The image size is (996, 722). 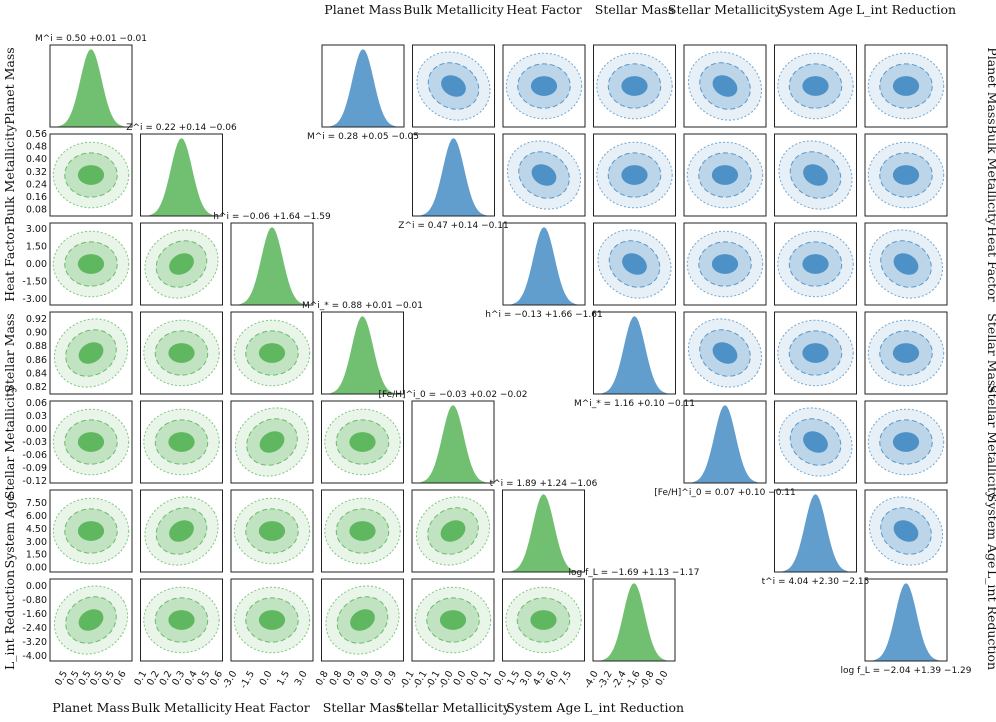 What do you see at coordinates (34, 468) in the screenshot?
I see `green-ytick-4-1: -0.09` at bounding box center [34, 468].